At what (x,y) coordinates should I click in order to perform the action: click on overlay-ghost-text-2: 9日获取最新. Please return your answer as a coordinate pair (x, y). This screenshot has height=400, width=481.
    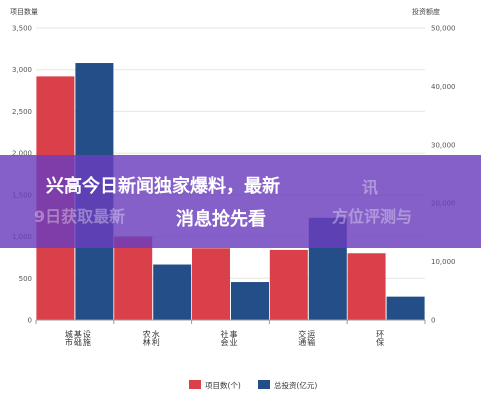
    Looking at the image, I should click on (79, 216).